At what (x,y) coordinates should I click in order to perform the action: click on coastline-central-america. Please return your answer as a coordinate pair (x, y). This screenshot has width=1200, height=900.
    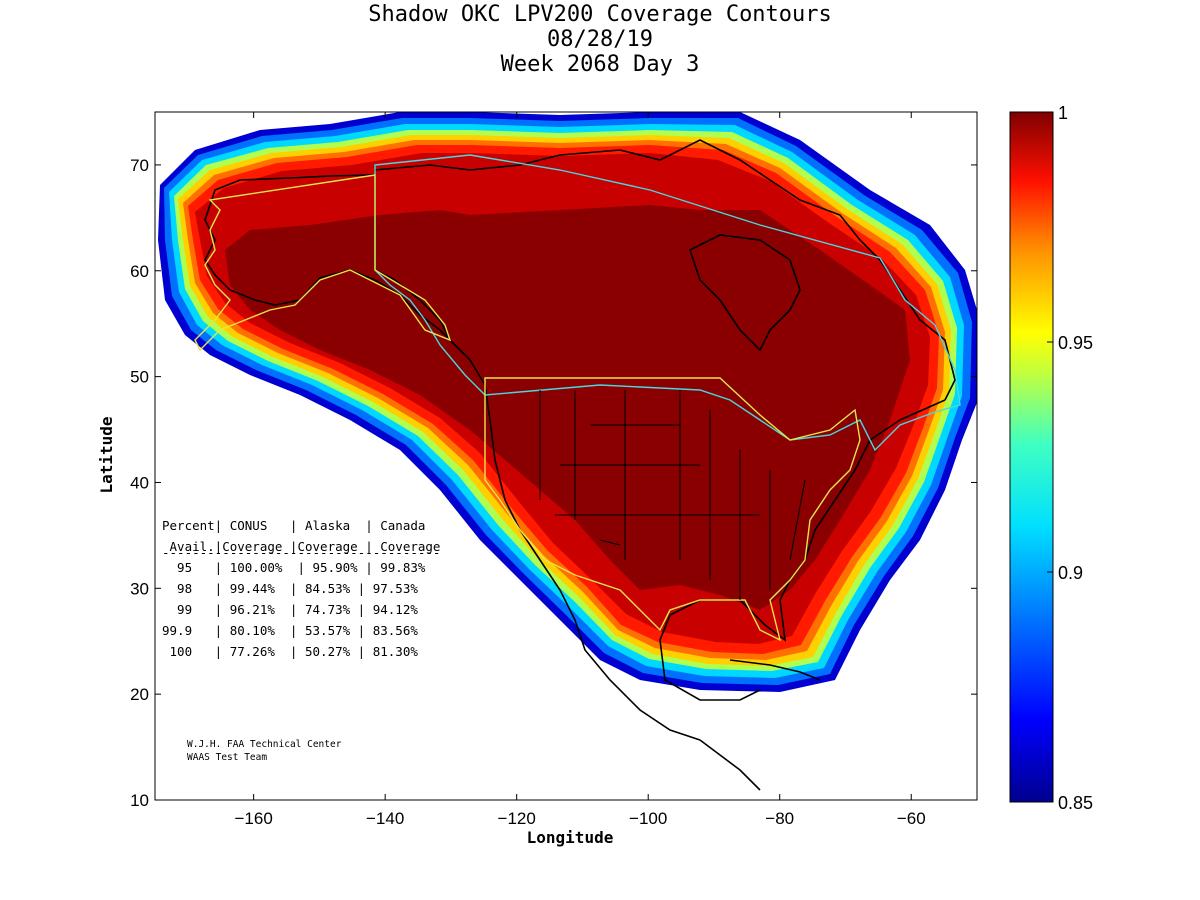
    Looking at the image, I should click on (730, 765).